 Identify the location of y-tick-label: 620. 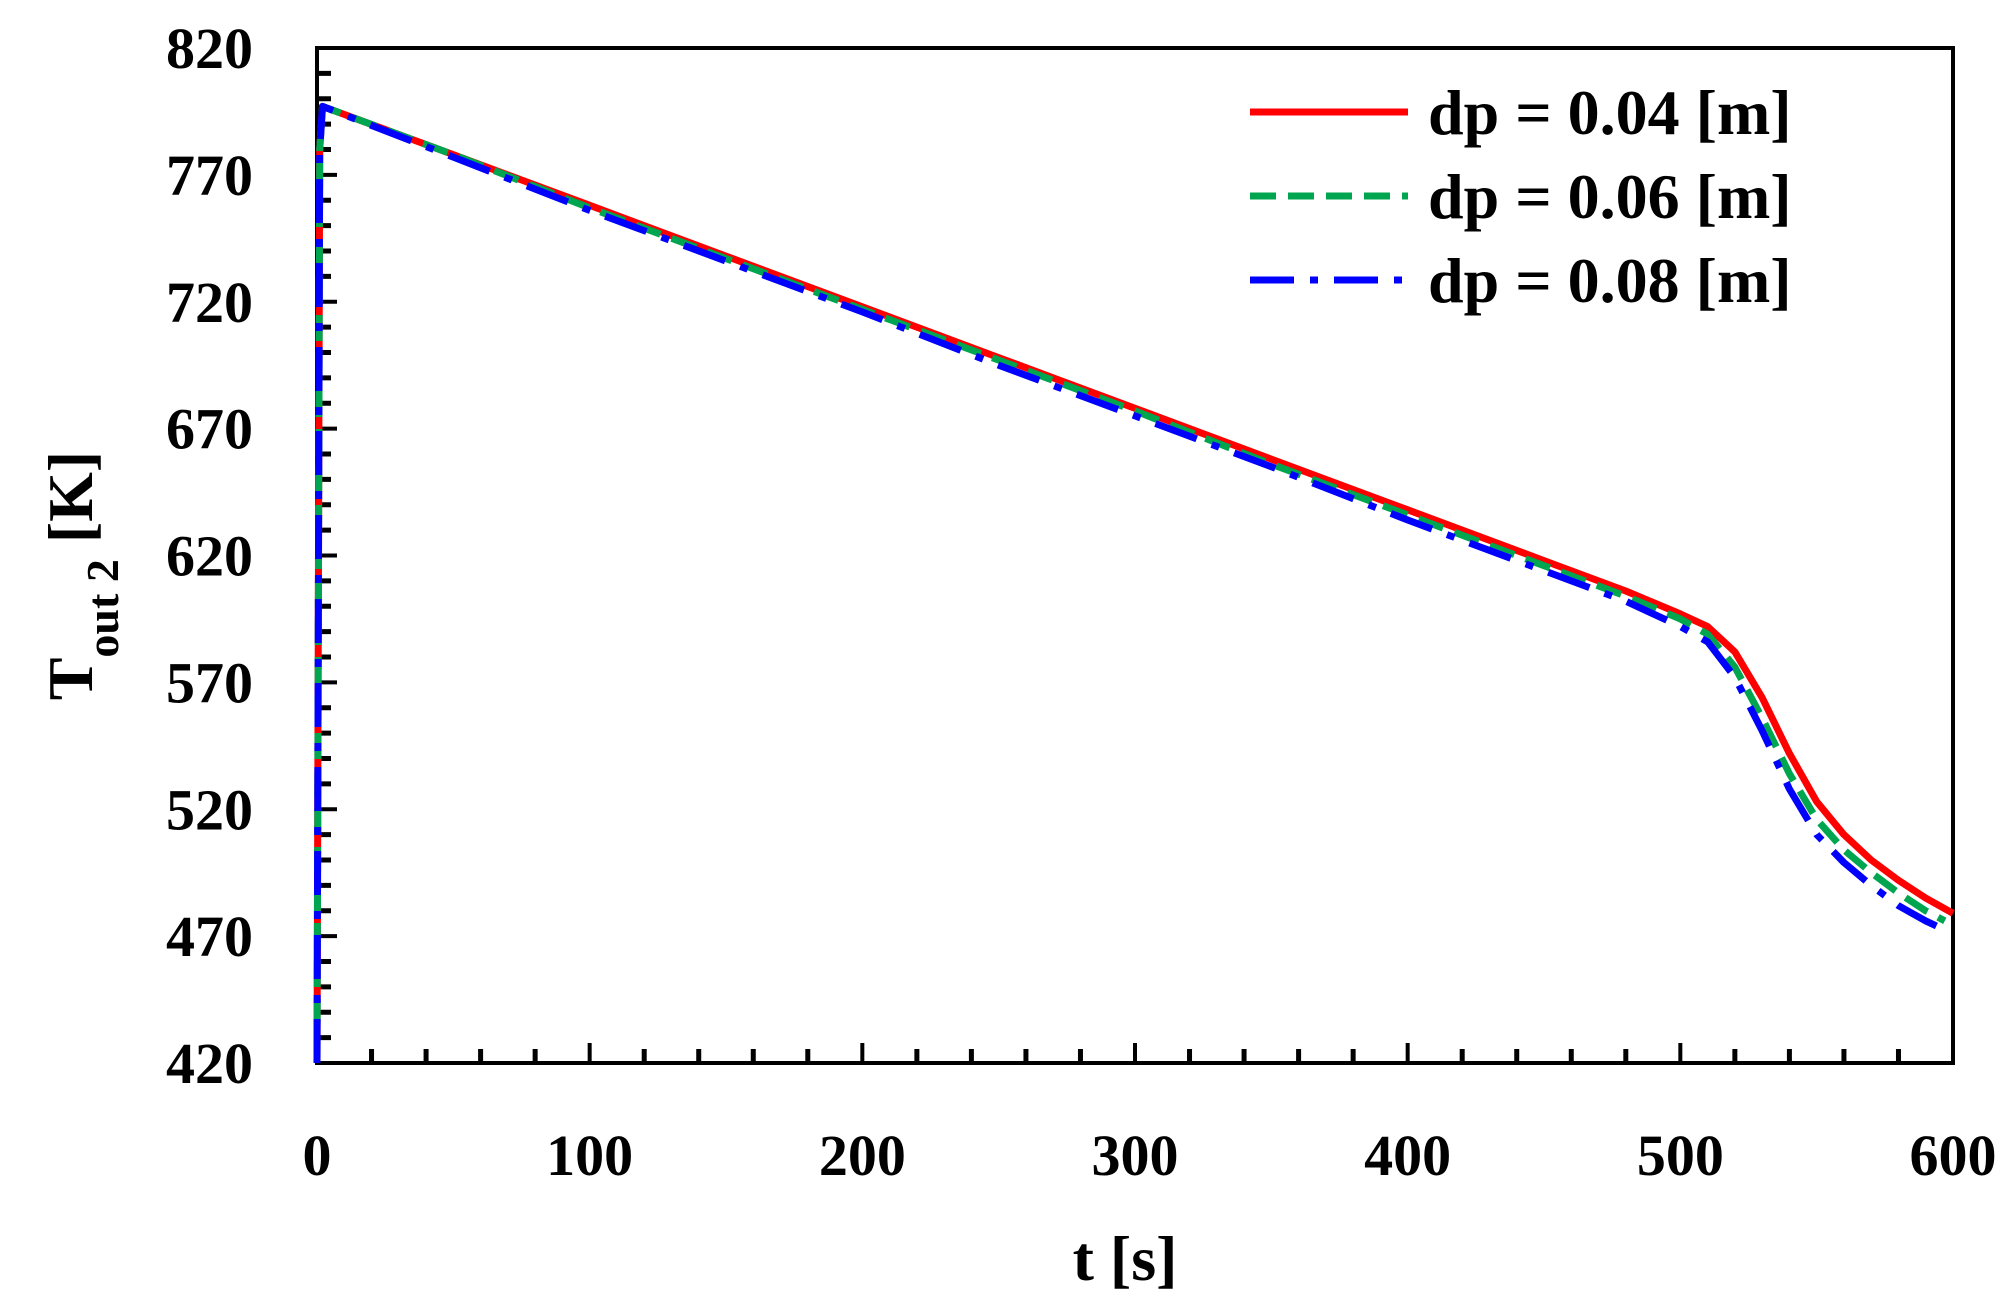
(209, 556).